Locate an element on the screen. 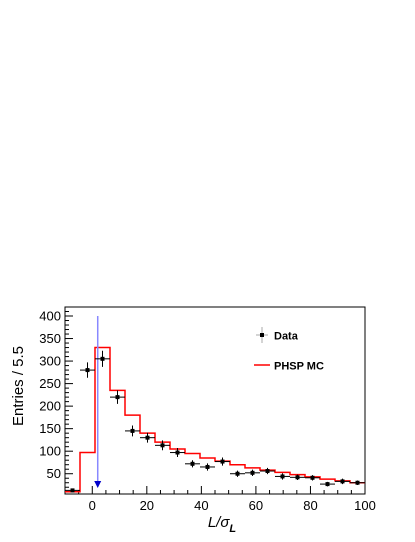 This screenshot has height=542, width=415. x-tick-label: 60 is located at coordinates (256, 505).